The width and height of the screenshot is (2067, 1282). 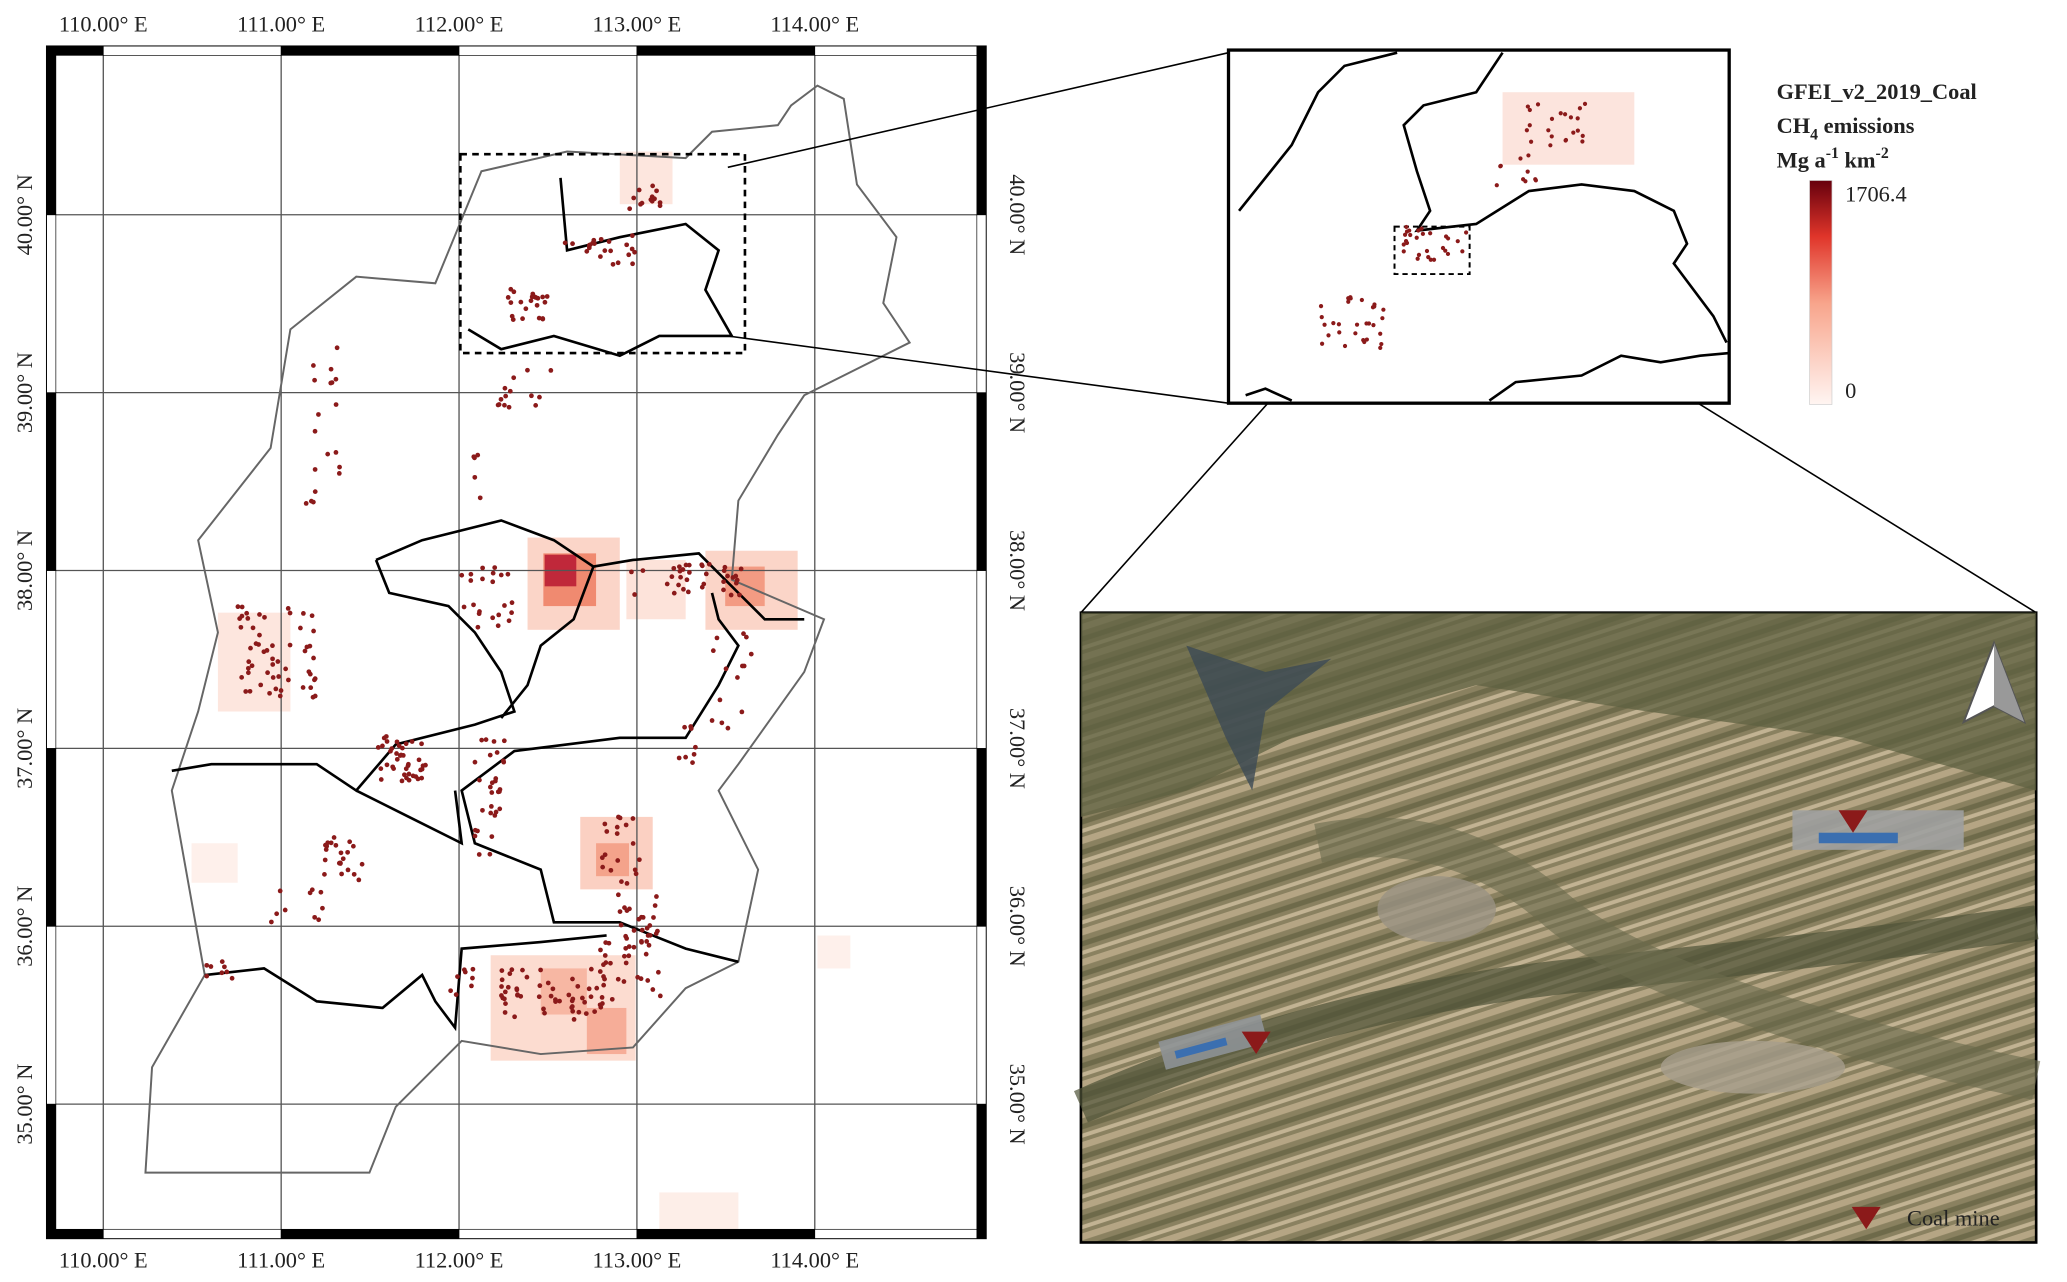 What do you see at coordinates (636, 24) in the screenshot?
I see `longitude-label: 113.00° E` at bounding box center [636, 24].